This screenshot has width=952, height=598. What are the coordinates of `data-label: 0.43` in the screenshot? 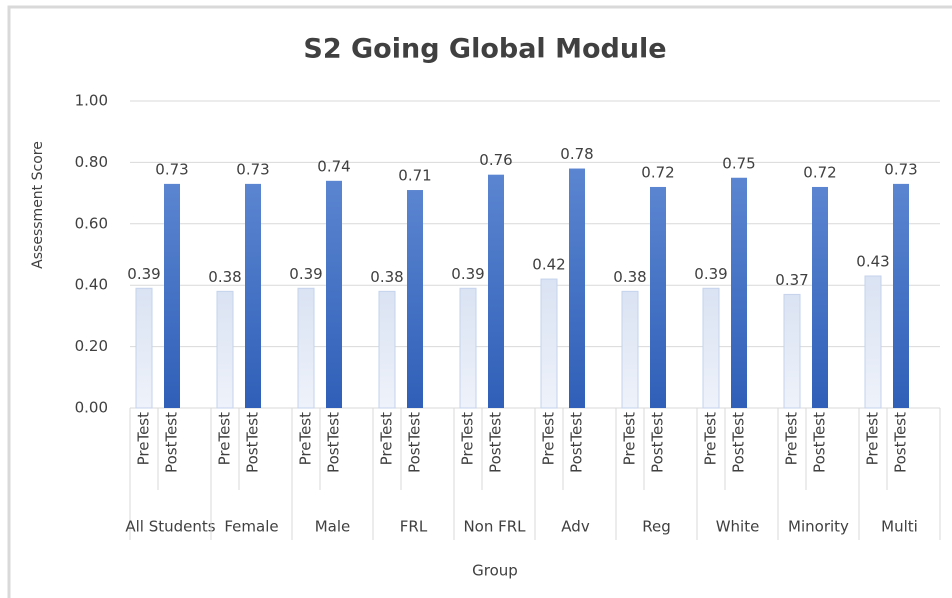 It's located at (872, 261).